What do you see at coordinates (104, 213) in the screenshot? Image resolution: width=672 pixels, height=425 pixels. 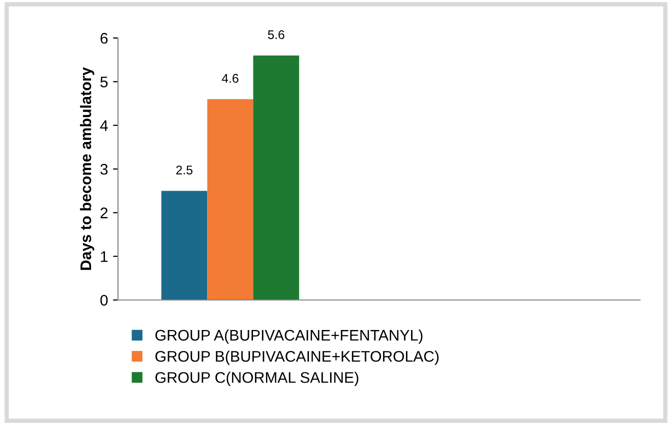 I see `y-tick-label: 2` at bounding box center [104, 213].